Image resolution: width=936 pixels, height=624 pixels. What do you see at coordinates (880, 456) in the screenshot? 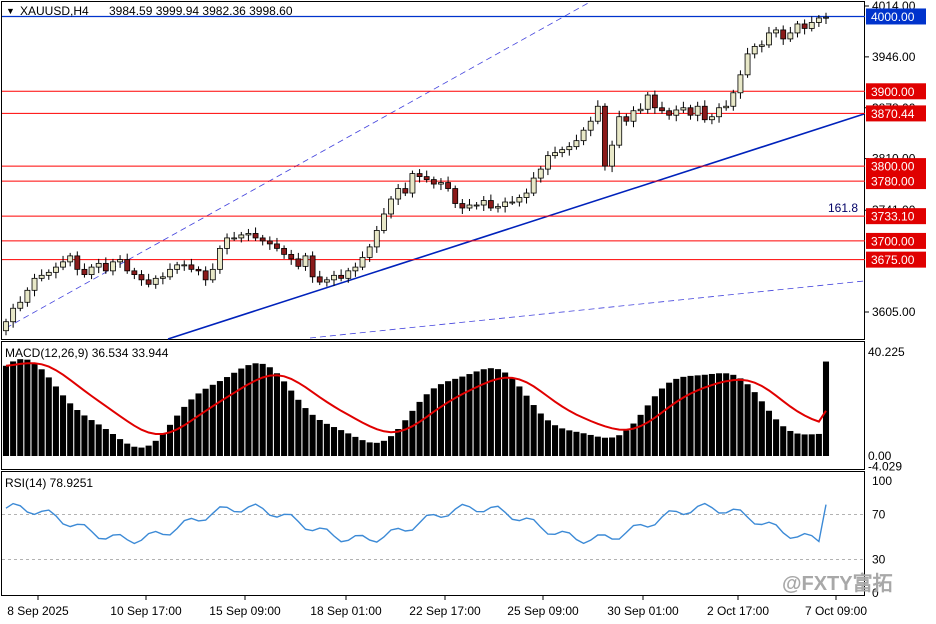
I see `macd-tick-label-1: 0.00` at bounding box center [880, 456].